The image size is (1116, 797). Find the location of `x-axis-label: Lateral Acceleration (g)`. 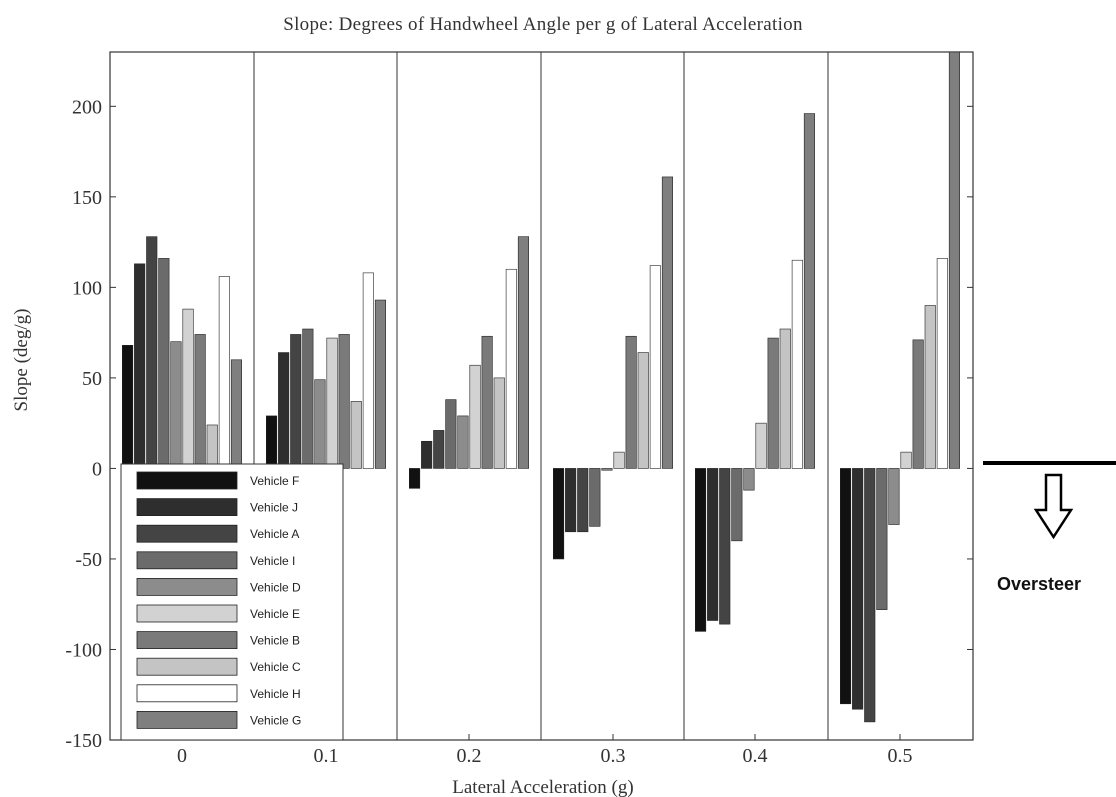

x-axis-label: Lateral Acceleration (g) is located at coordinates (542, 787).